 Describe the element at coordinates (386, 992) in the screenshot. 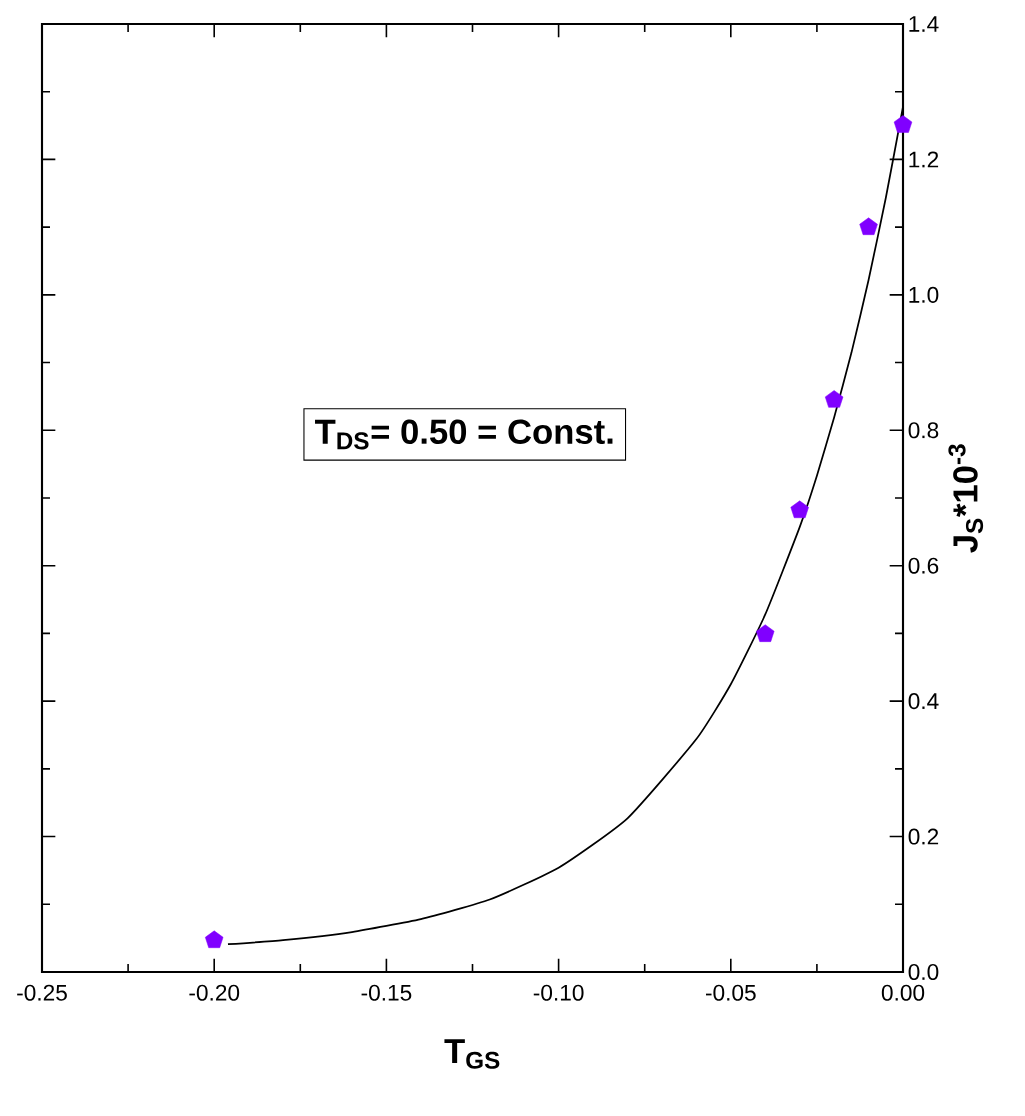

I see `x-tick-label: -0.15` at that location.